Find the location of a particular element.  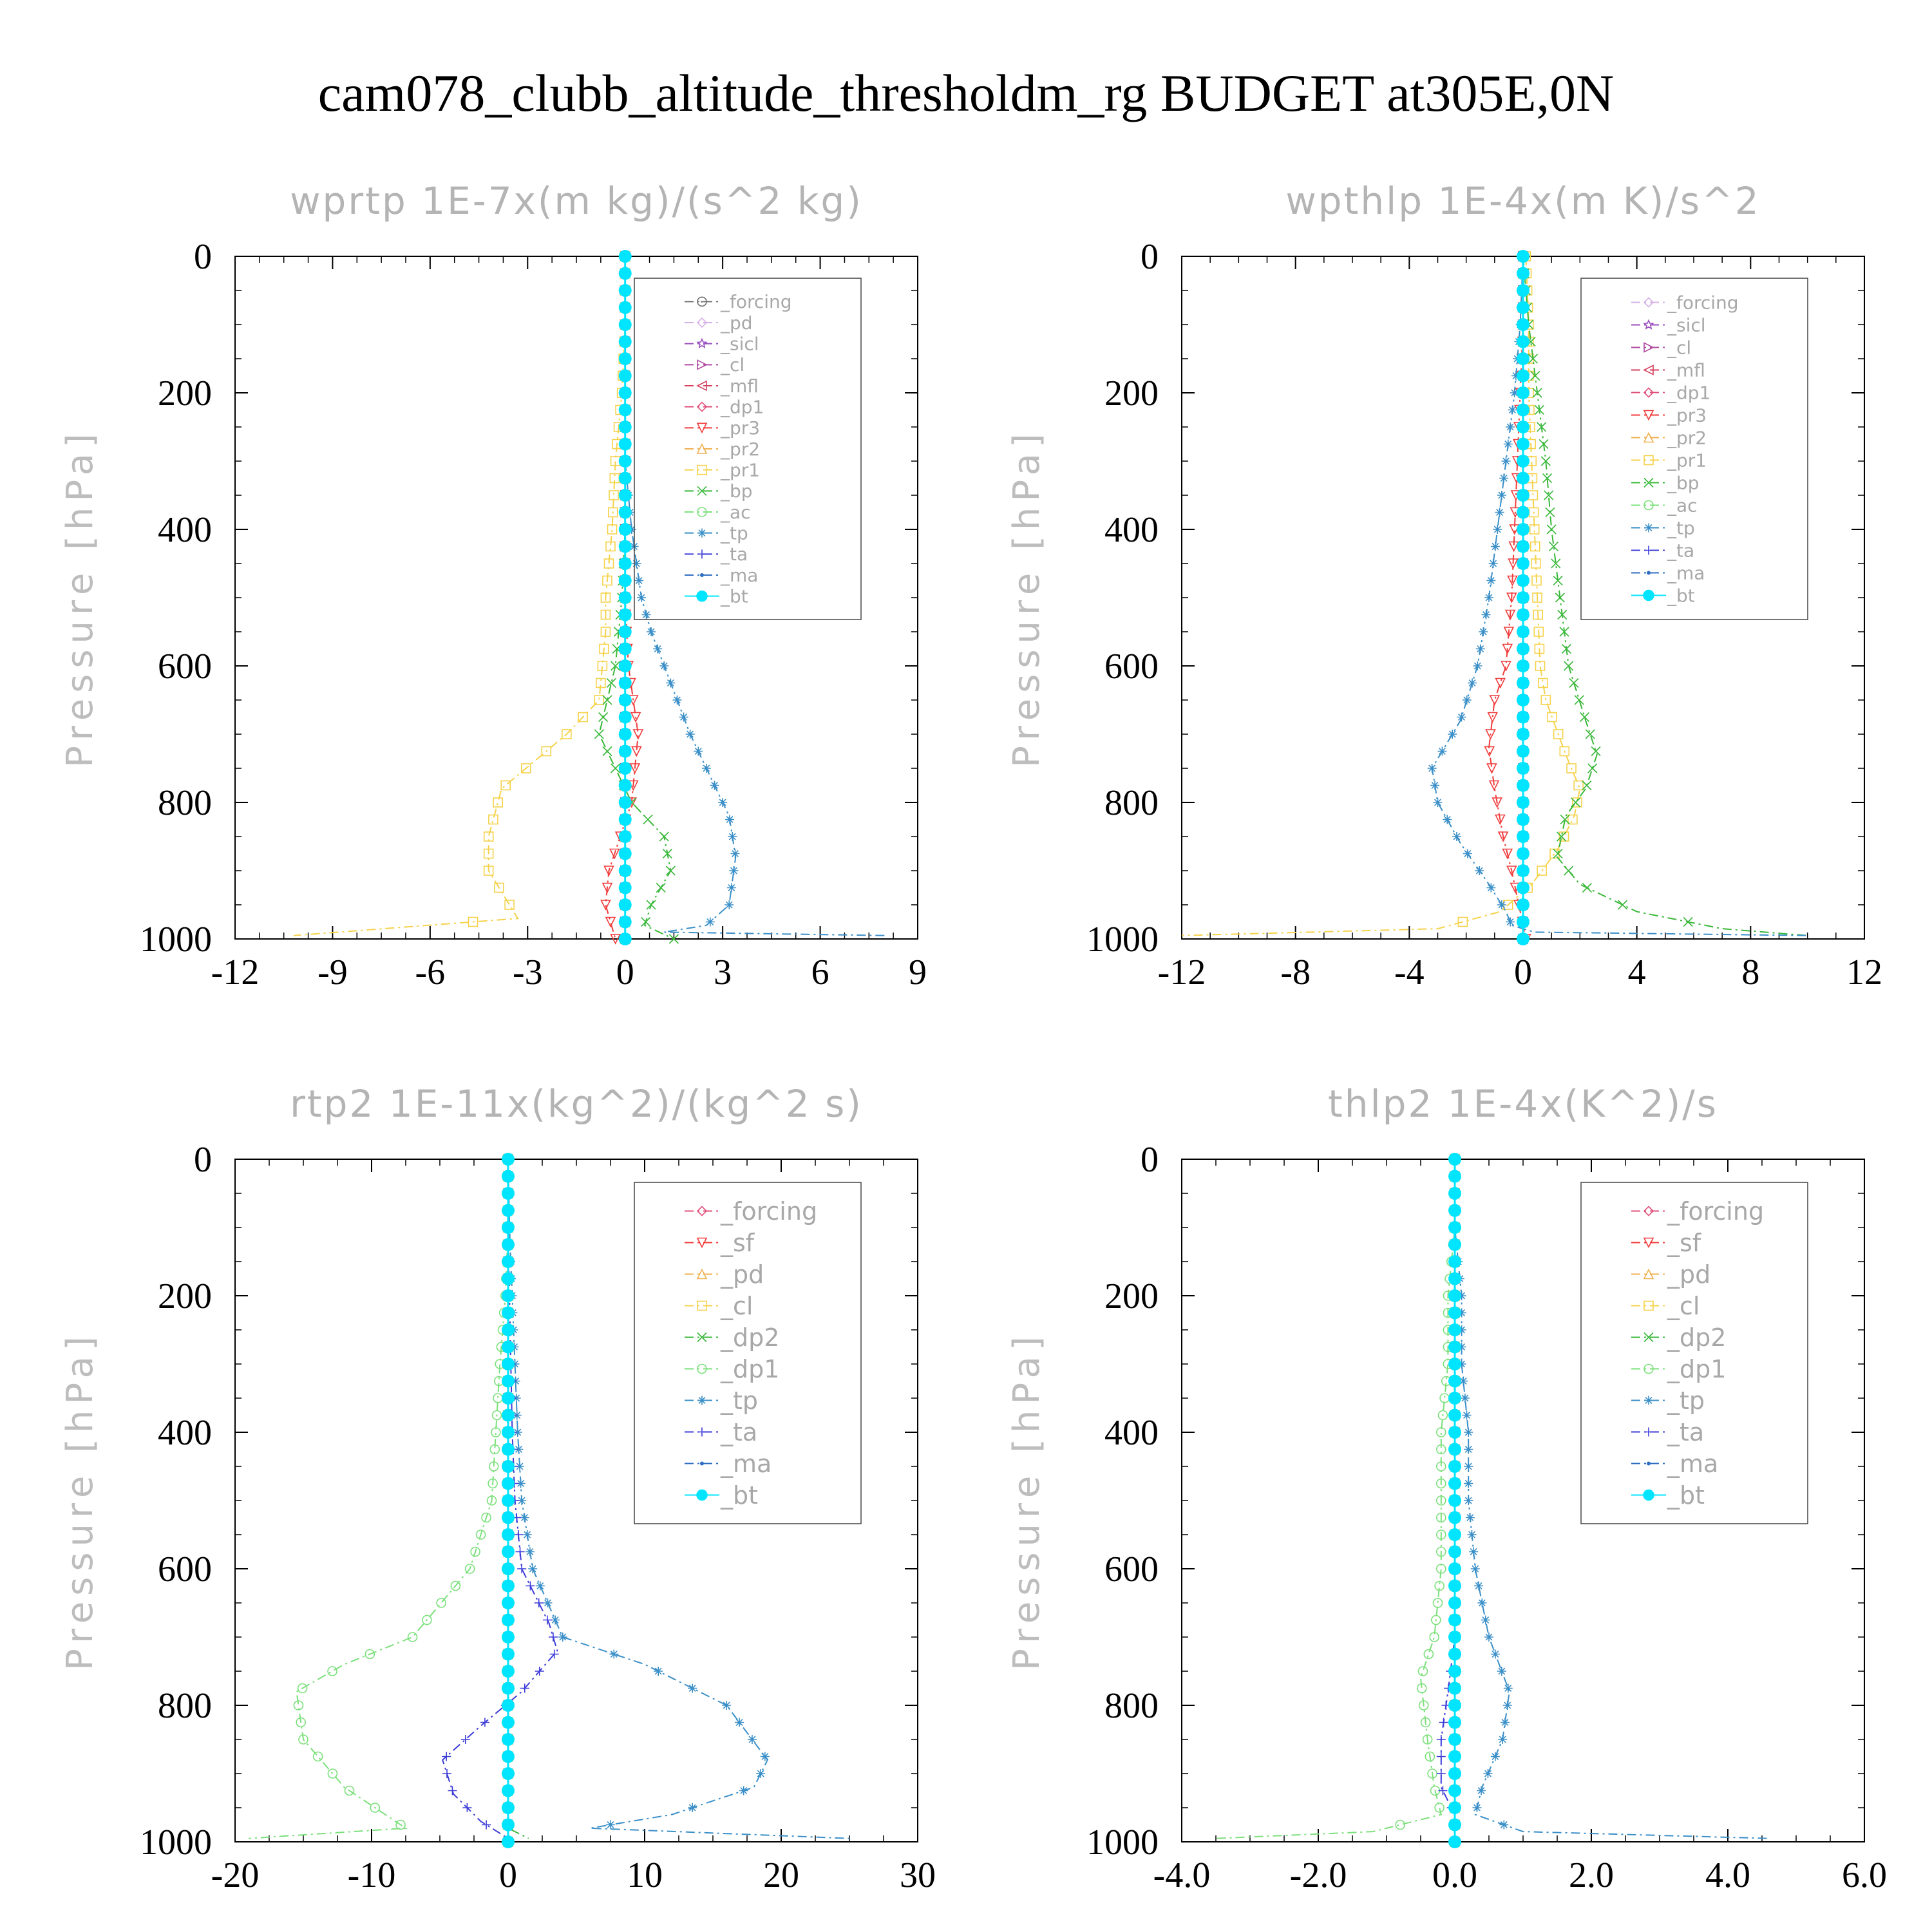

legend-item: _pr3 is located at coordinates (1669, 415).